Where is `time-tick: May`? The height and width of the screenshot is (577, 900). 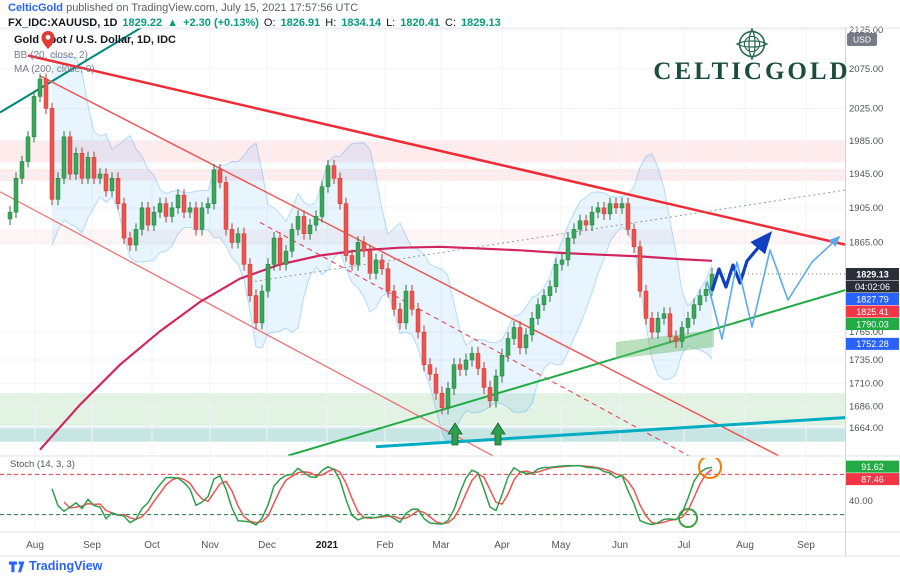 time-tick: May is located at coordinates (561, 545).